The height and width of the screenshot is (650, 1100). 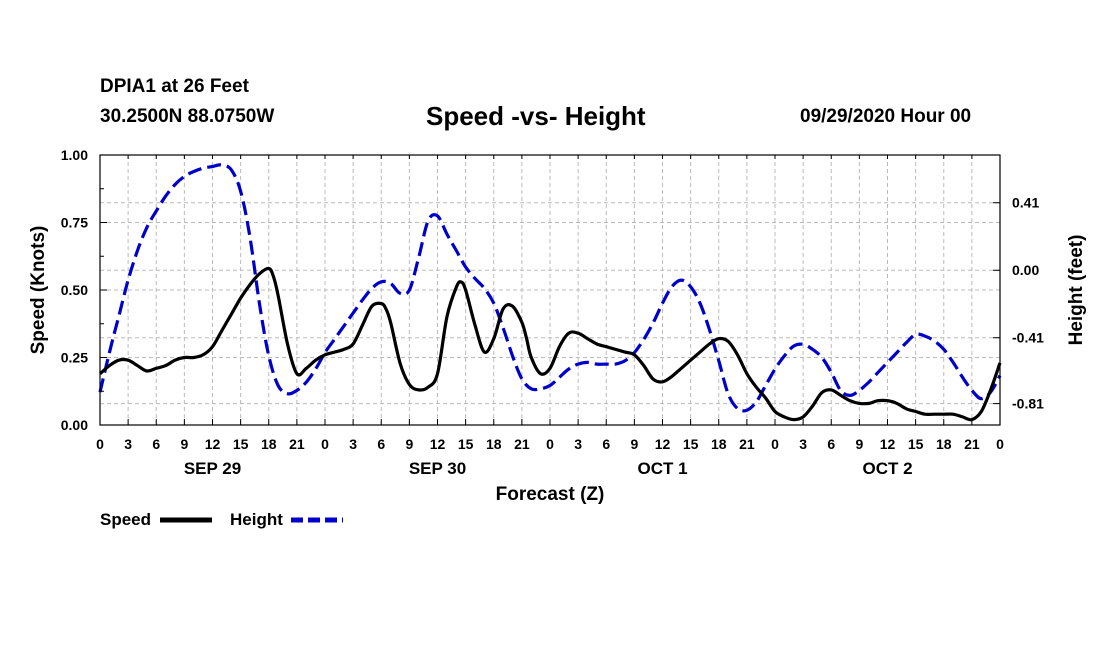 I want to click on chart-title: Speed -vs- Height, so click(x=536, y=116).